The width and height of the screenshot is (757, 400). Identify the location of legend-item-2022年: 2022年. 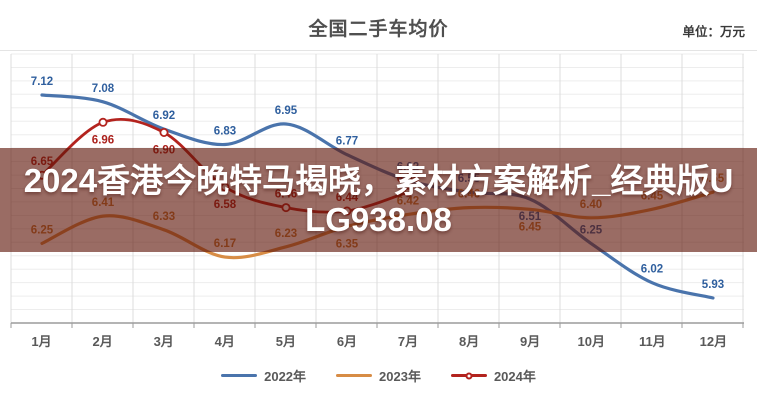
(263, 375).